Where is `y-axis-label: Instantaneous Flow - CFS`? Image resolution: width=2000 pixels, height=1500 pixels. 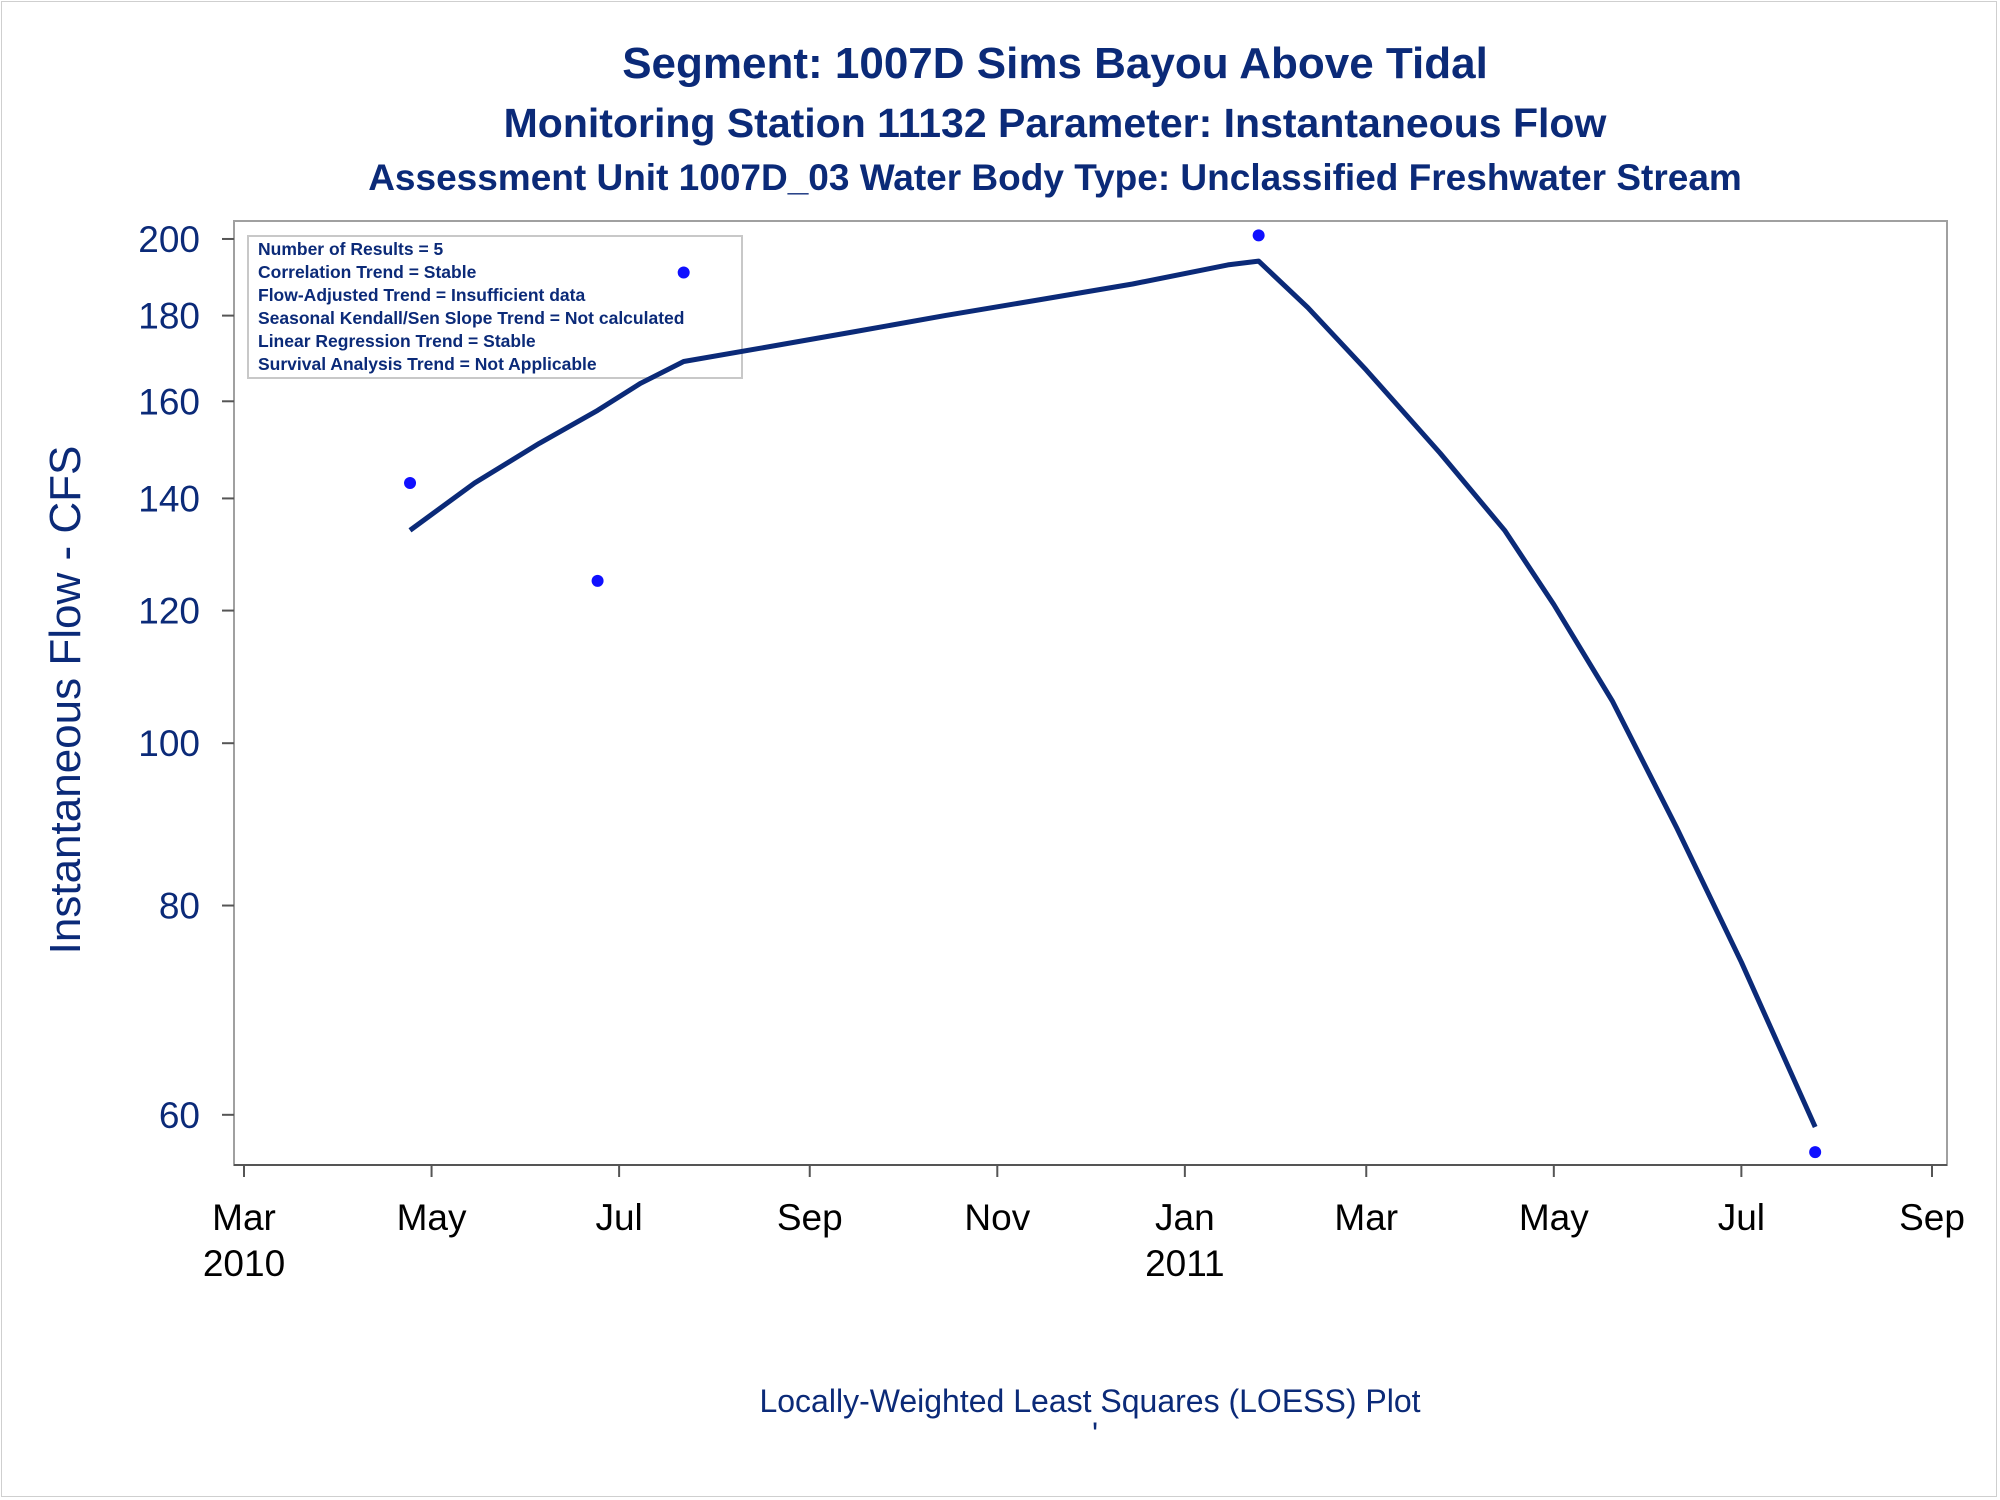 y-axis-label: Instantaneous Flow - CFS is located at coordinates (65, 700).